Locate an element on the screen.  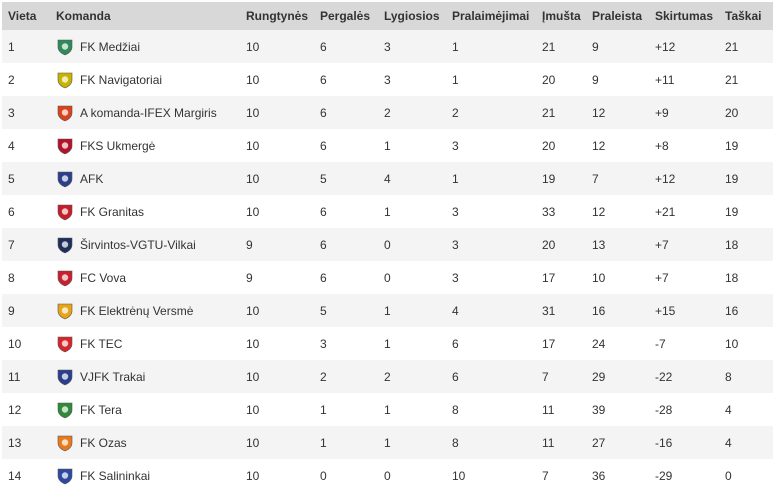
lost-cell: 6 is located at coordinates (455, 376).